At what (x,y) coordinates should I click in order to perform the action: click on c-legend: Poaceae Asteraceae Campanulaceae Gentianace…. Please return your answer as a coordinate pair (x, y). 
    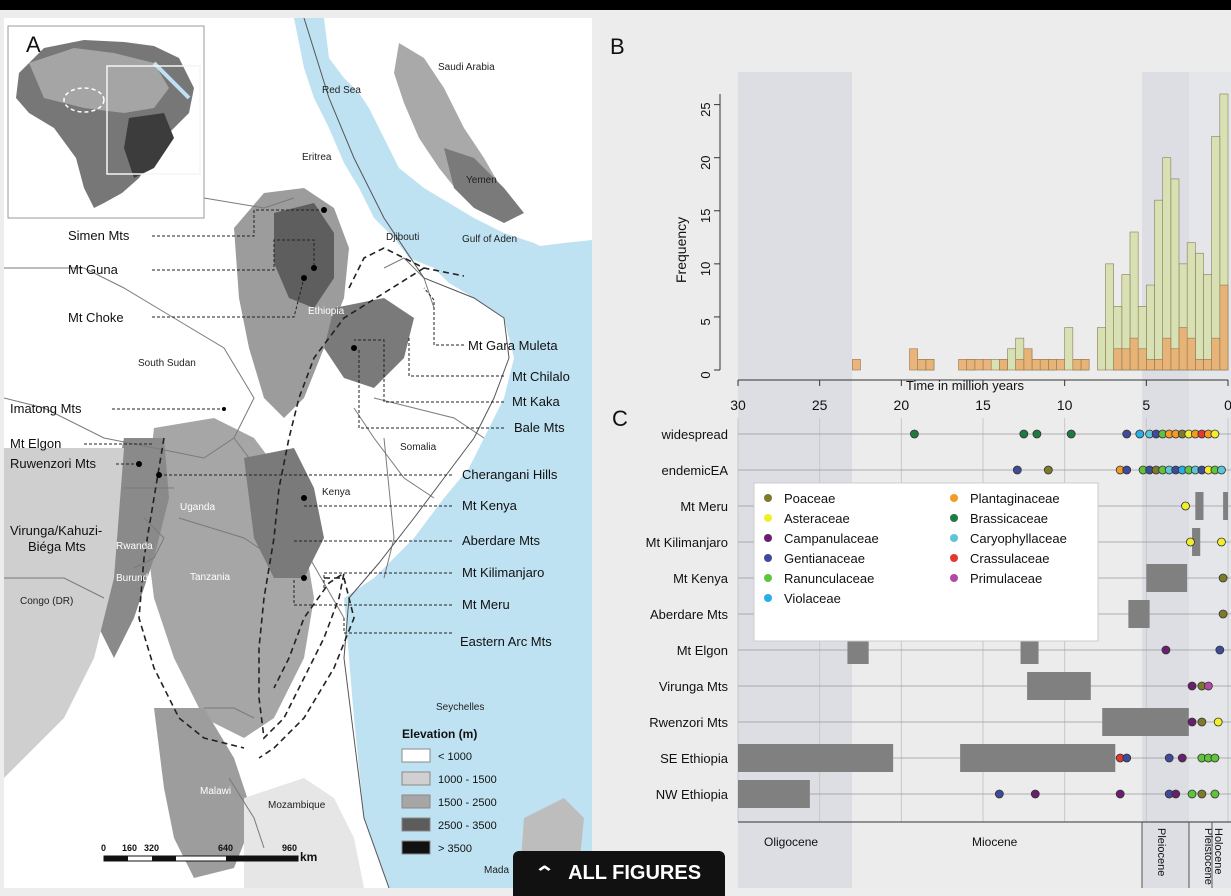
    Looking at the image, I should click on (926, 562).